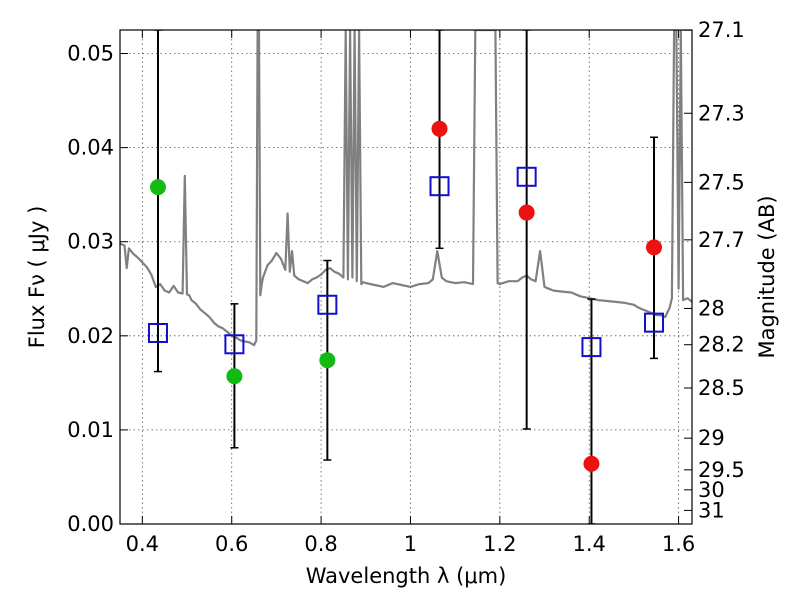 This screenshot has height=600, width=800. Describe the element at coordinates (678, 544) in the screenshot. I see `x-tick-label: 1.6` at that location.